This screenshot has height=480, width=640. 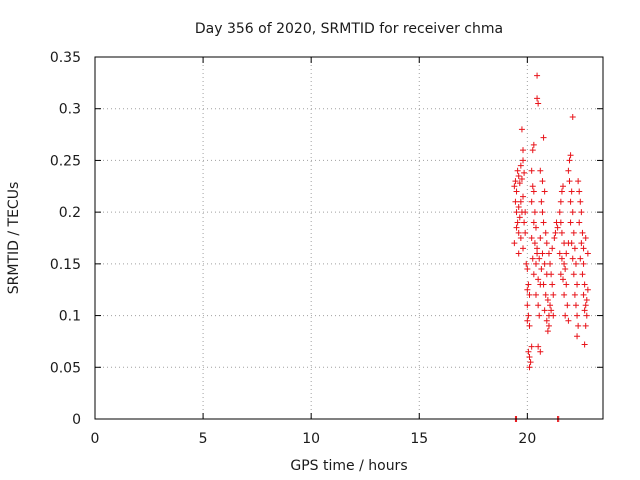 I want to click on y-tick-label: 0.1, so click(x=70, y=317).